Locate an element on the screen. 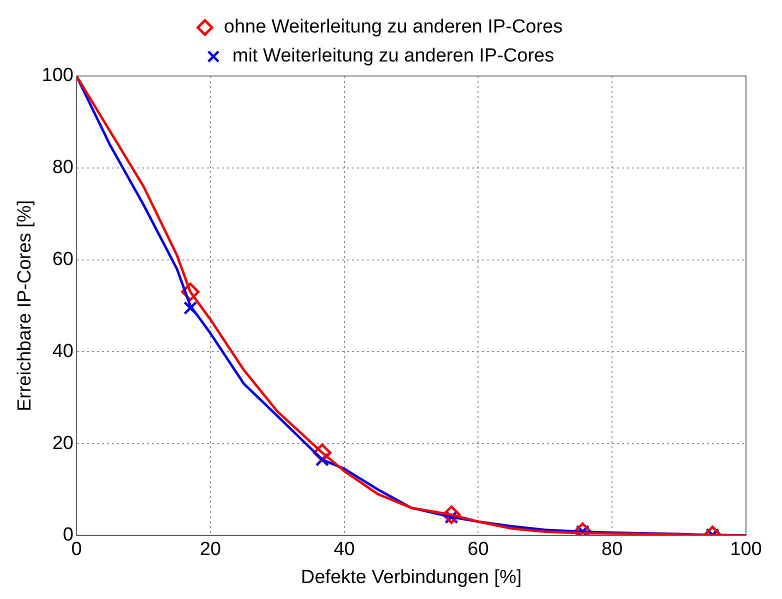 This screenshot has height=599, width=782. y-tick-label: 60 is located at coordinates (63, 259).